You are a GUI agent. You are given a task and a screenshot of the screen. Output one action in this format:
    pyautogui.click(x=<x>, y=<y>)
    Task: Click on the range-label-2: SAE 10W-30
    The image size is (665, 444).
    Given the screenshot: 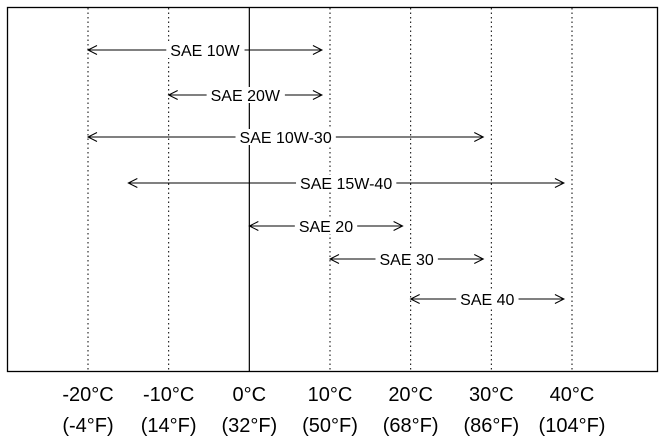 What is the action you would take?
    pyautogui.click(x=286, y=138)
    